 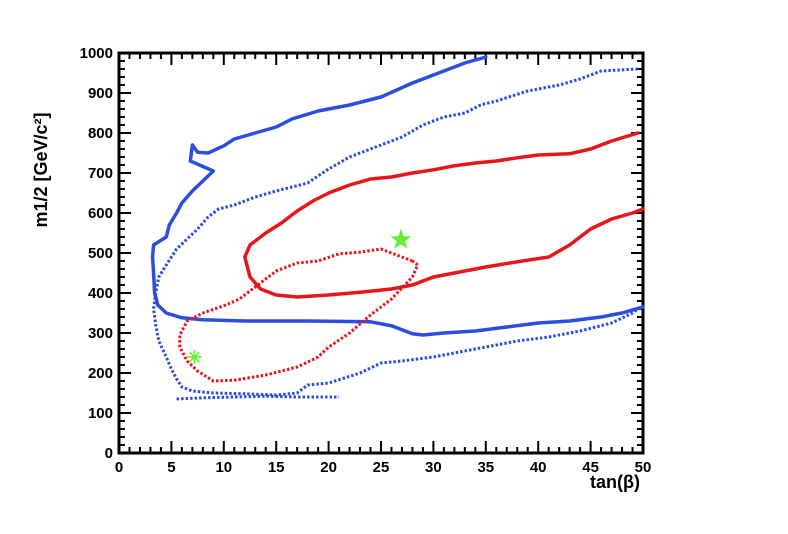 I want to click on y-tick-label: 400, so click(x=100, y=293).